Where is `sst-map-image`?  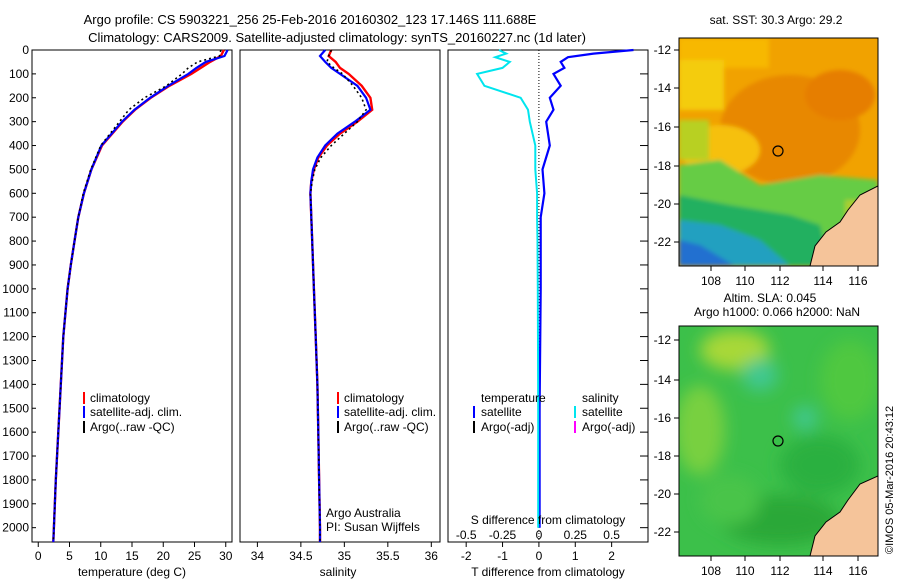 sst-map-image is located at coordinates (778, 152).